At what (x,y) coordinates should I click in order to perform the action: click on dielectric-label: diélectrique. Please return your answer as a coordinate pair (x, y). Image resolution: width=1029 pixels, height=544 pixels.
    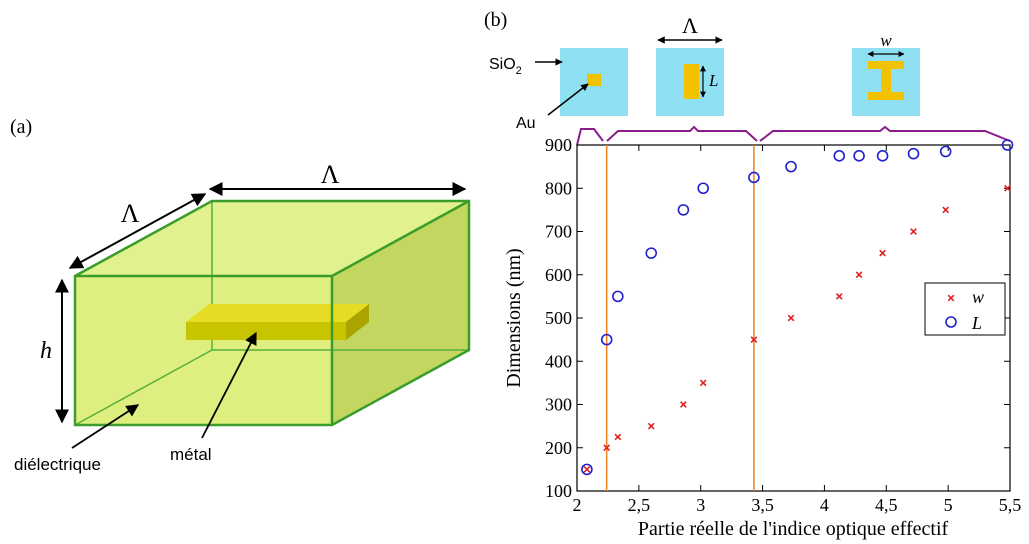
    Looking at the image, I should click on (57, 464).